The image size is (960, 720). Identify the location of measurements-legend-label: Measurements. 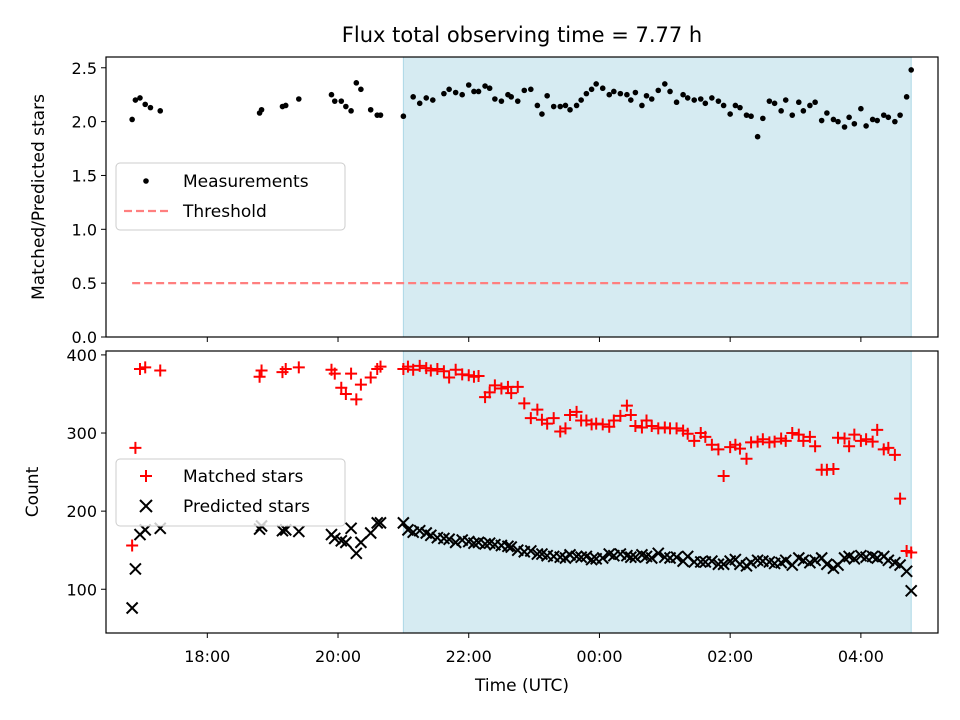
(246, 182).